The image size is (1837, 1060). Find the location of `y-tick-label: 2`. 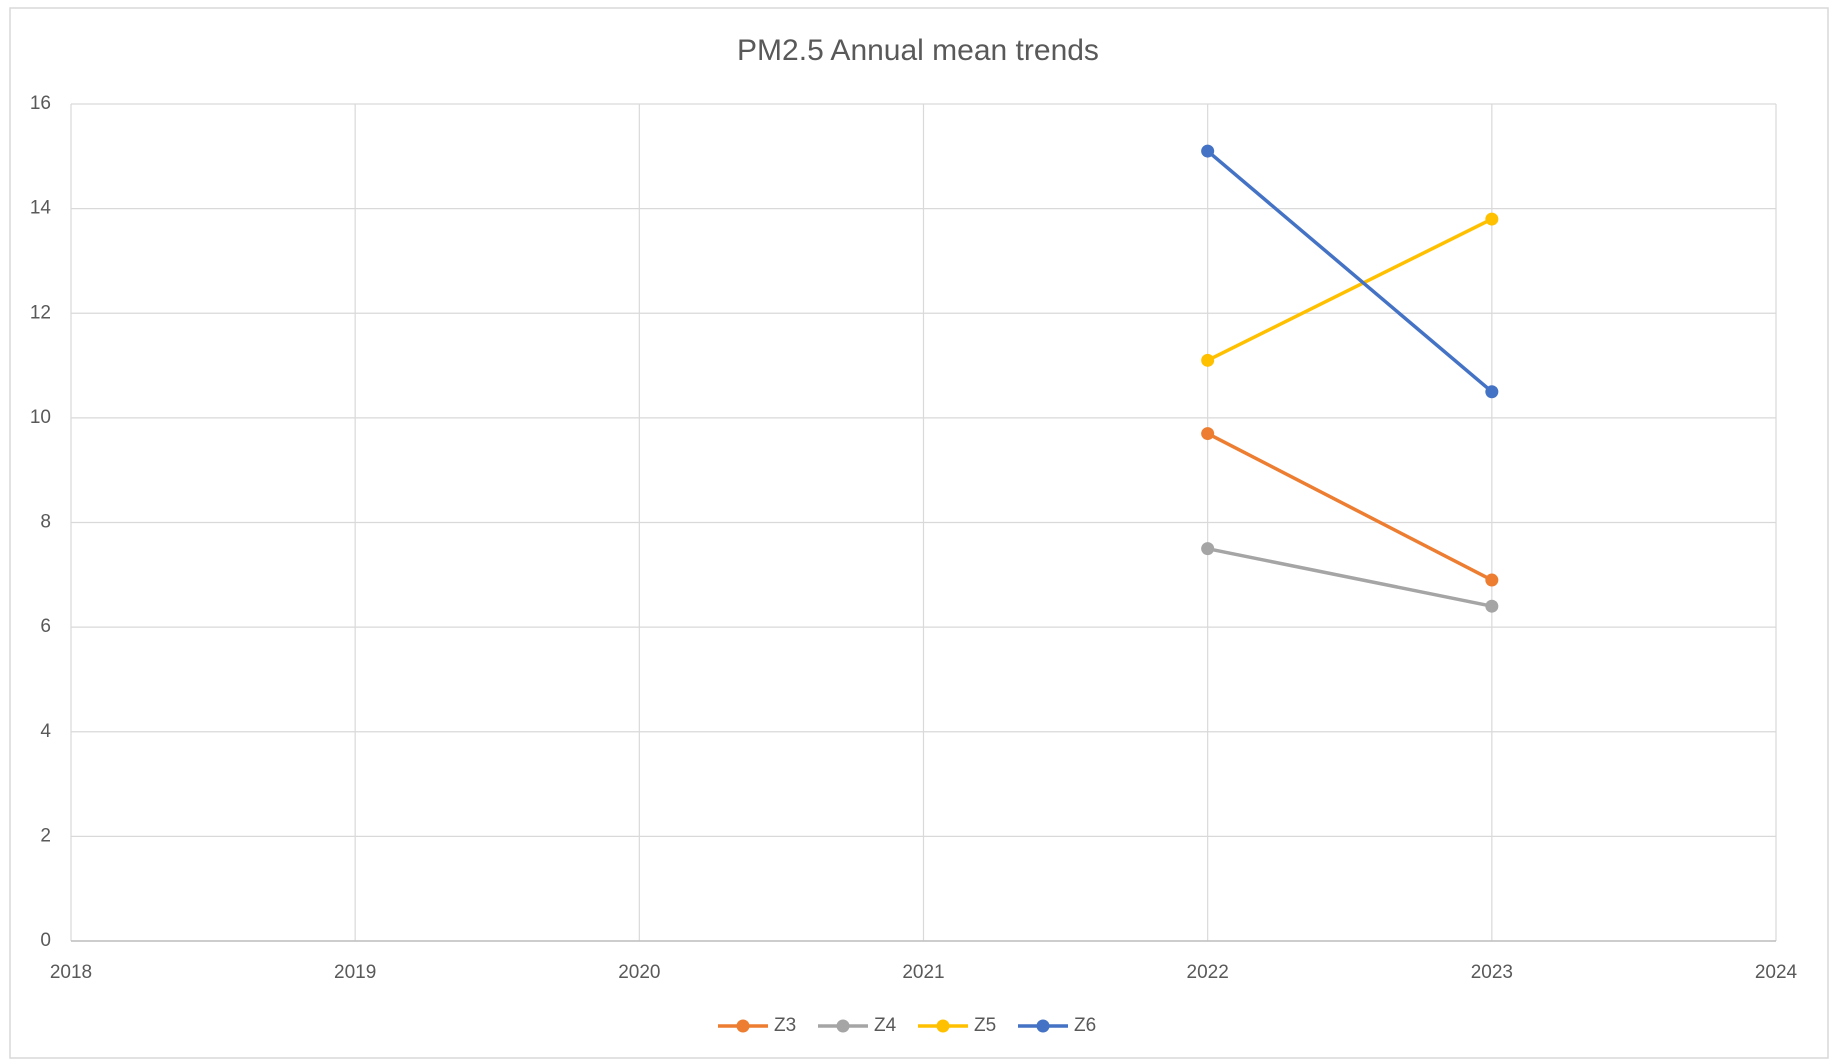

y-tick-label: 2 is located at coordinates (45, 835).